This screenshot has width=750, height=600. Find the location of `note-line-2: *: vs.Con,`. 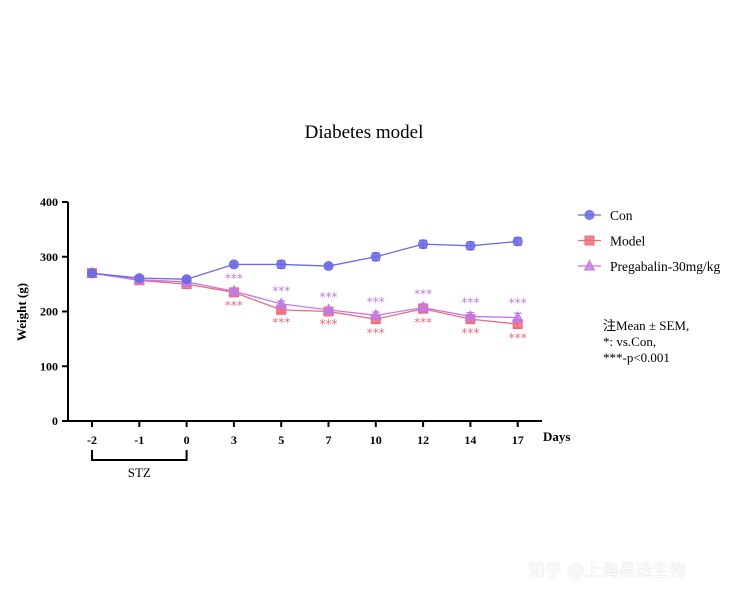

note-line-2: *: vs.Con, is located at coordinates (630, 341).